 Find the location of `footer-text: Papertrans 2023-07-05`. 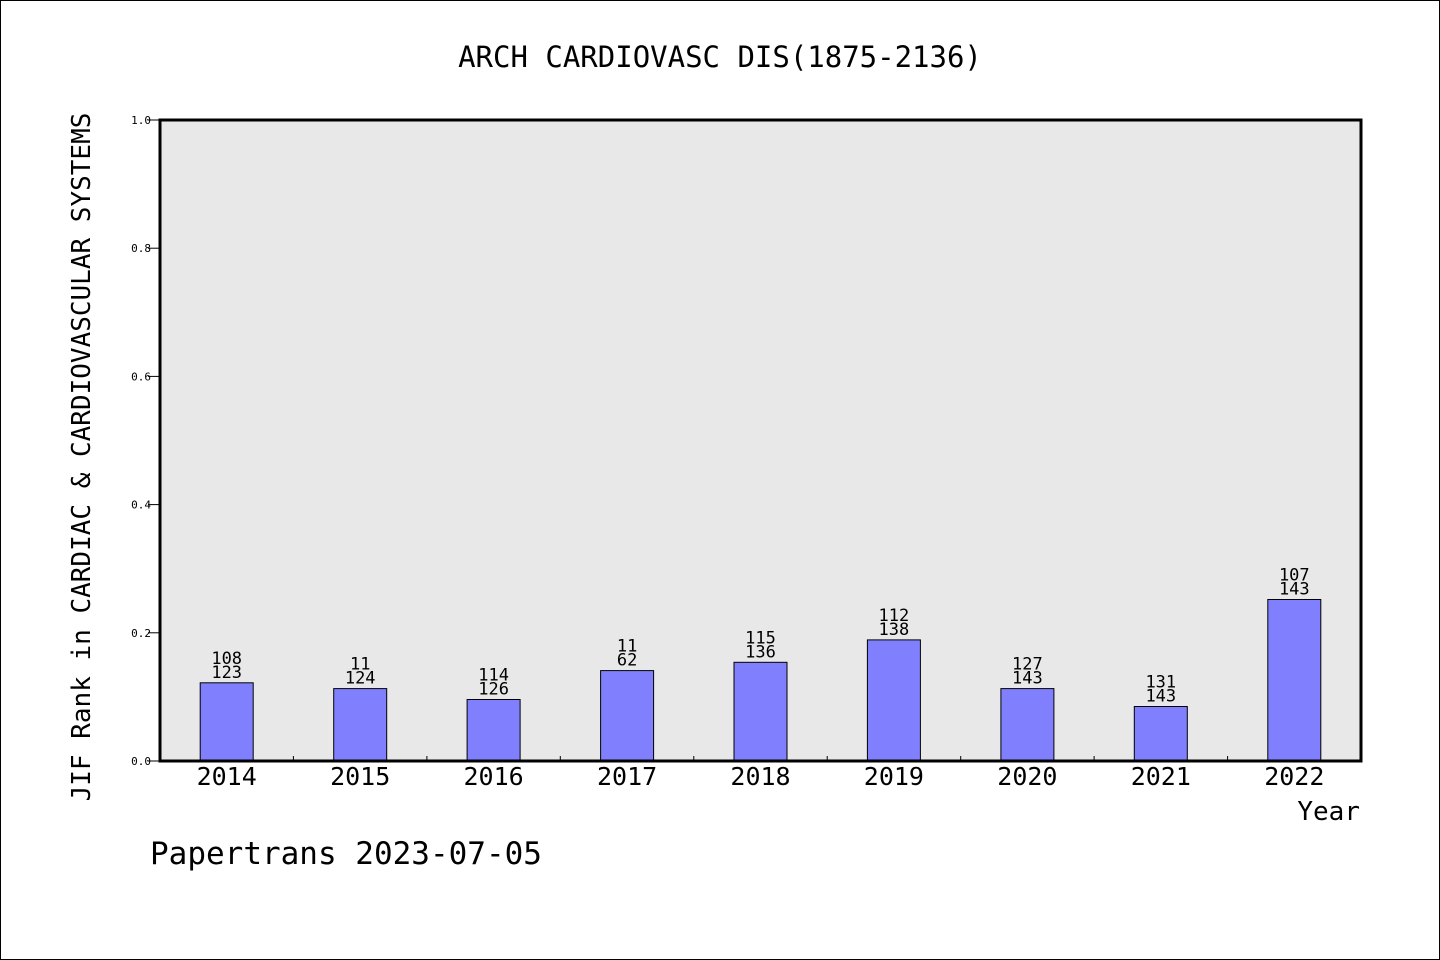

footer-text: Papertrans 2023-07-05 is located at coordinates (346, 854).